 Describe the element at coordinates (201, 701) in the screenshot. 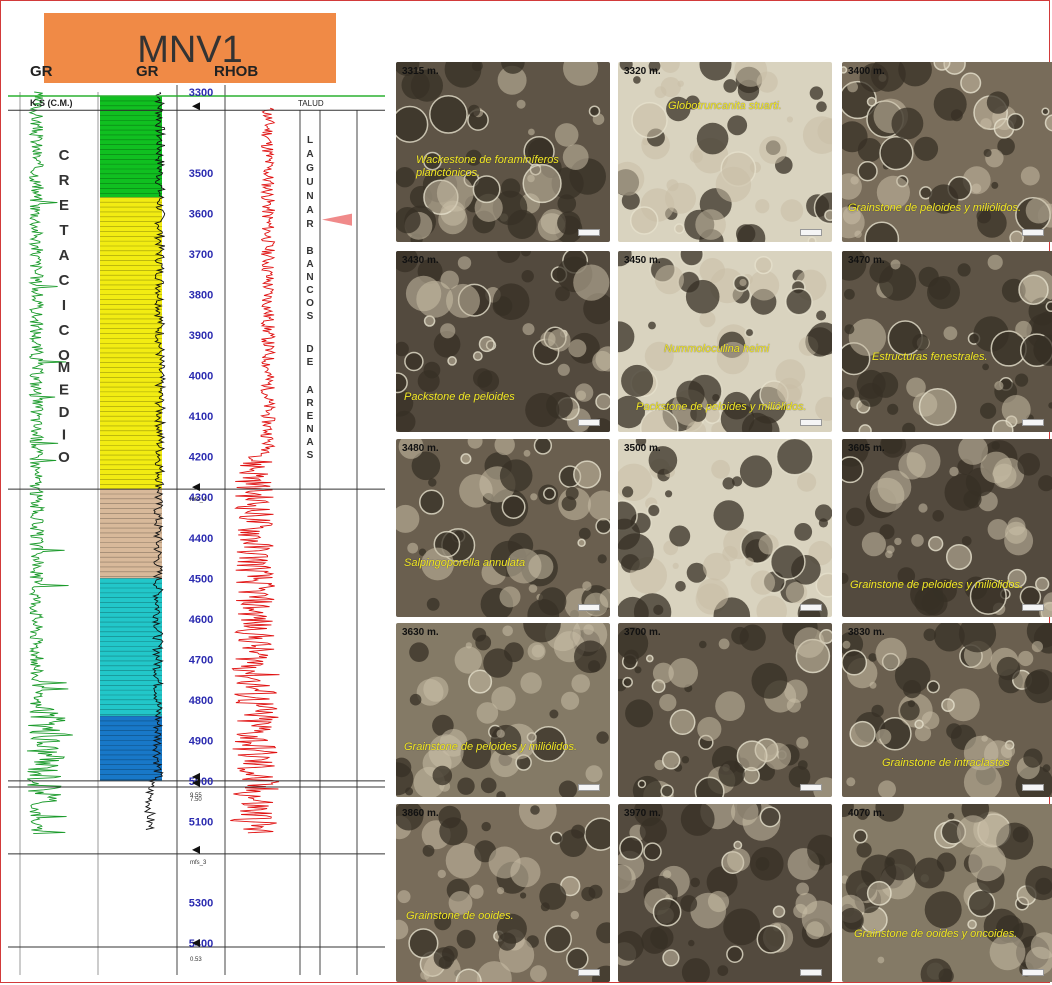

I see `depth-tick-label: 4800` at that location.